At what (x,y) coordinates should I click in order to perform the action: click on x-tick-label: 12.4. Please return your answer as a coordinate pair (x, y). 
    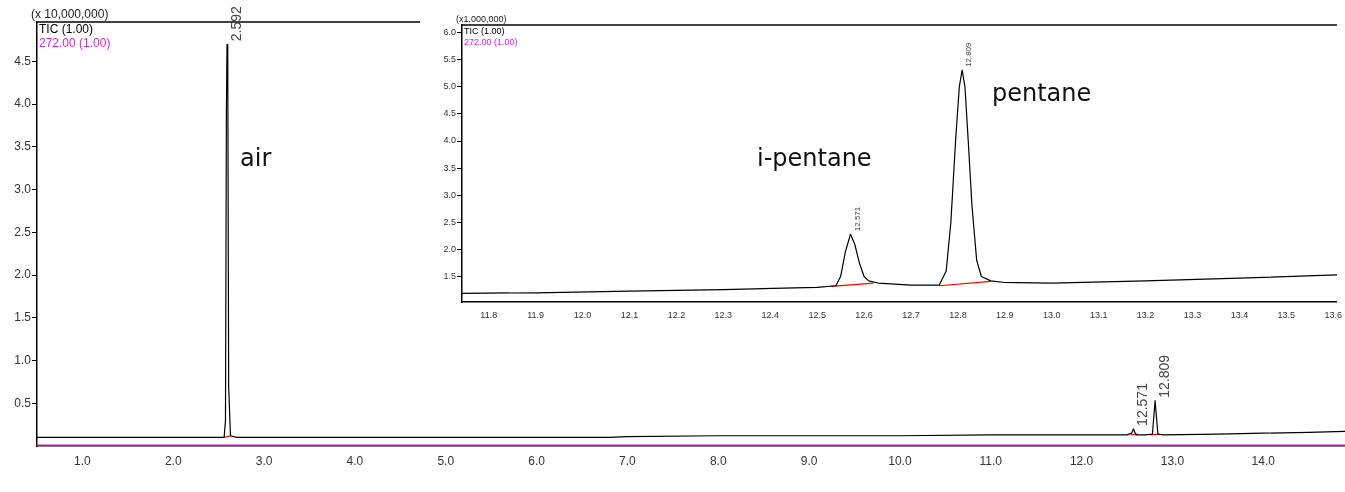
    Looking at the image, I should click on (770, 314).